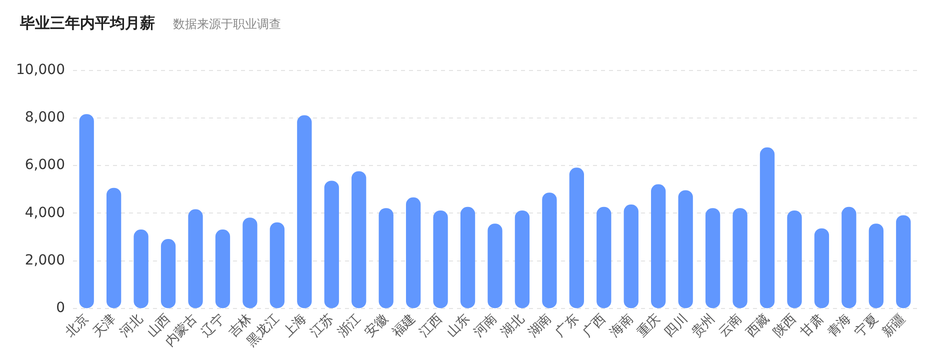  I want to click on x-tick-label: 青海, so click(839, 326).